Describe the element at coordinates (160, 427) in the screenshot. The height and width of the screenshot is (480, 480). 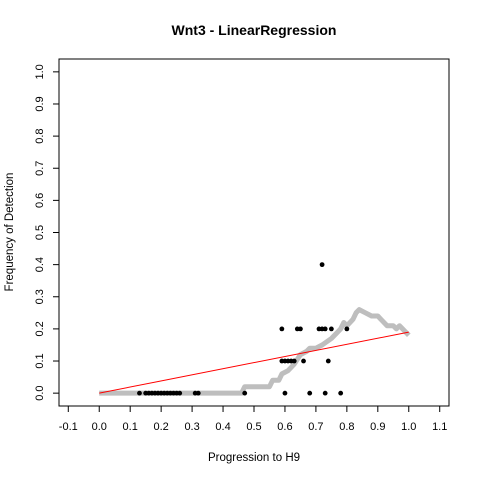
I see `x-tick-label: 0.2` at that location.